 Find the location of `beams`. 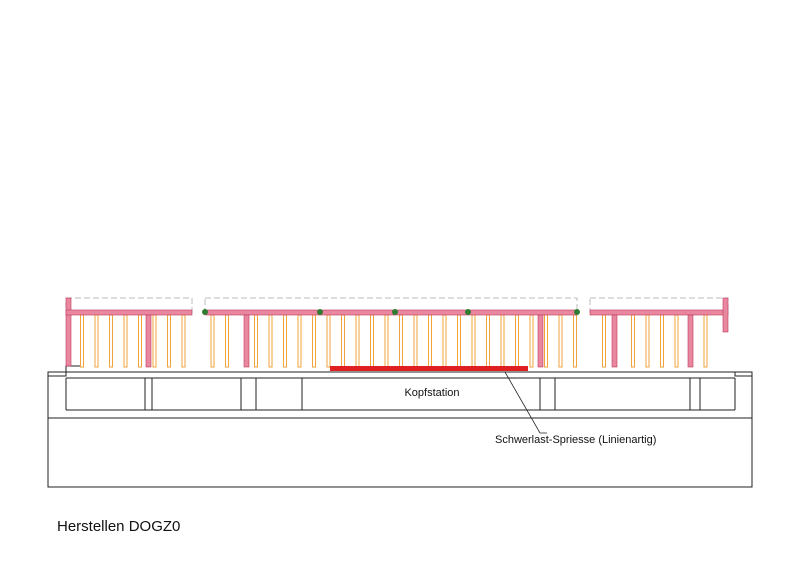

beams is located at coordinates (397, 332).